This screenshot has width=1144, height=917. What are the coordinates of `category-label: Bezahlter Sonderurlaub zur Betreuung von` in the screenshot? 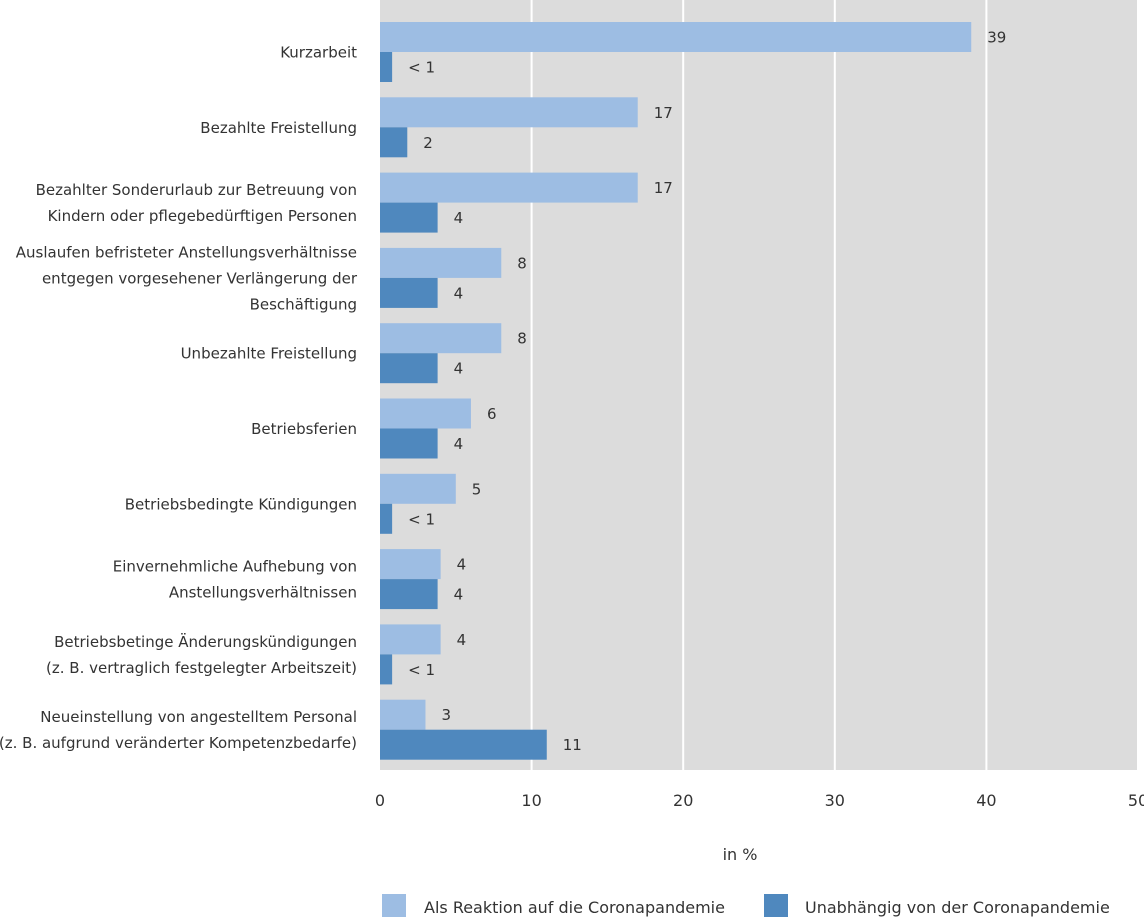 It's located at (196, 190).